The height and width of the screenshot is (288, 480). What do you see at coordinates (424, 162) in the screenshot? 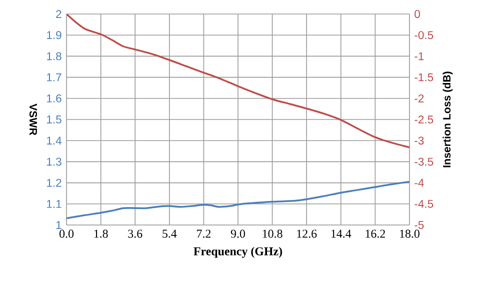
I see `y2-tick-label: -3.5` at bounding box center [424, 162].